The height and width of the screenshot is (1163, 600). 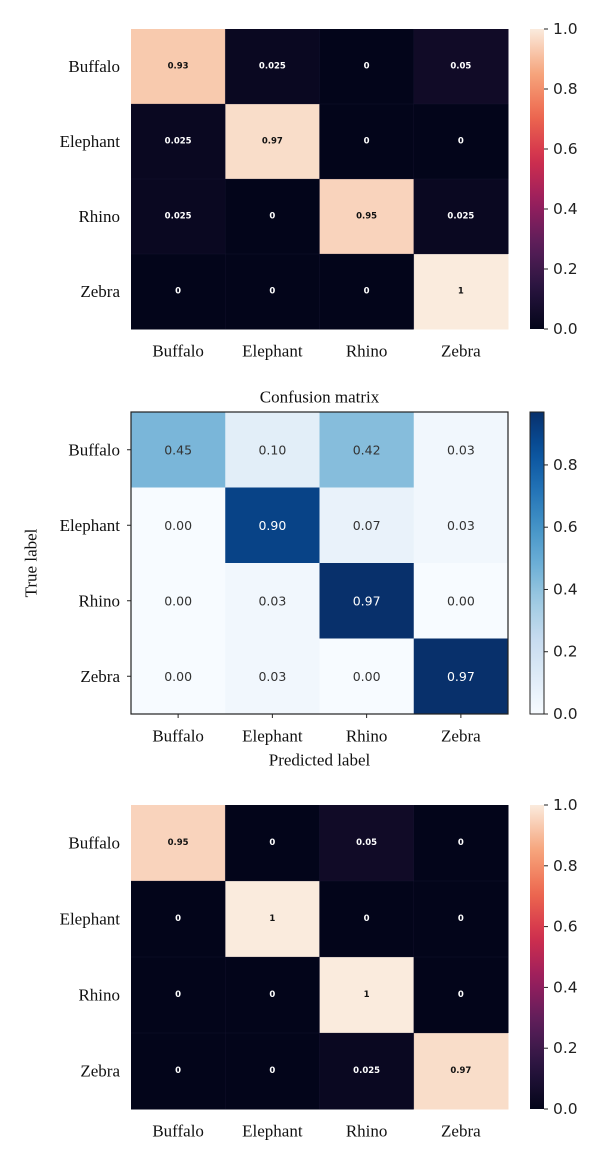 I want to click on x-tick-label: Zebra, so click(x=461, y=736).